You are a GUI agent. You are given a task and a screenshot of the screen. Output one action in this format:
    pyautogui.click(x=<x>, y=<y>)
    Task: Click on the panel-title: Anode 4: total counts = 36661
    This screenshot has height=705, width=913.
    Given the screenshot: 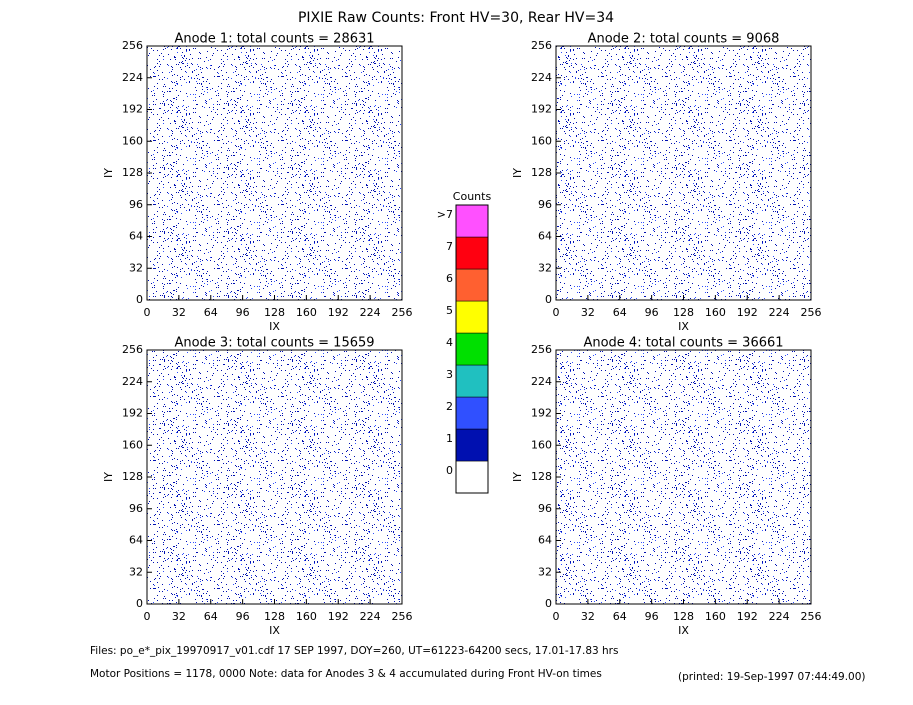 What is the action you would take?
    pyautogui.click(x=683, y=343)
    